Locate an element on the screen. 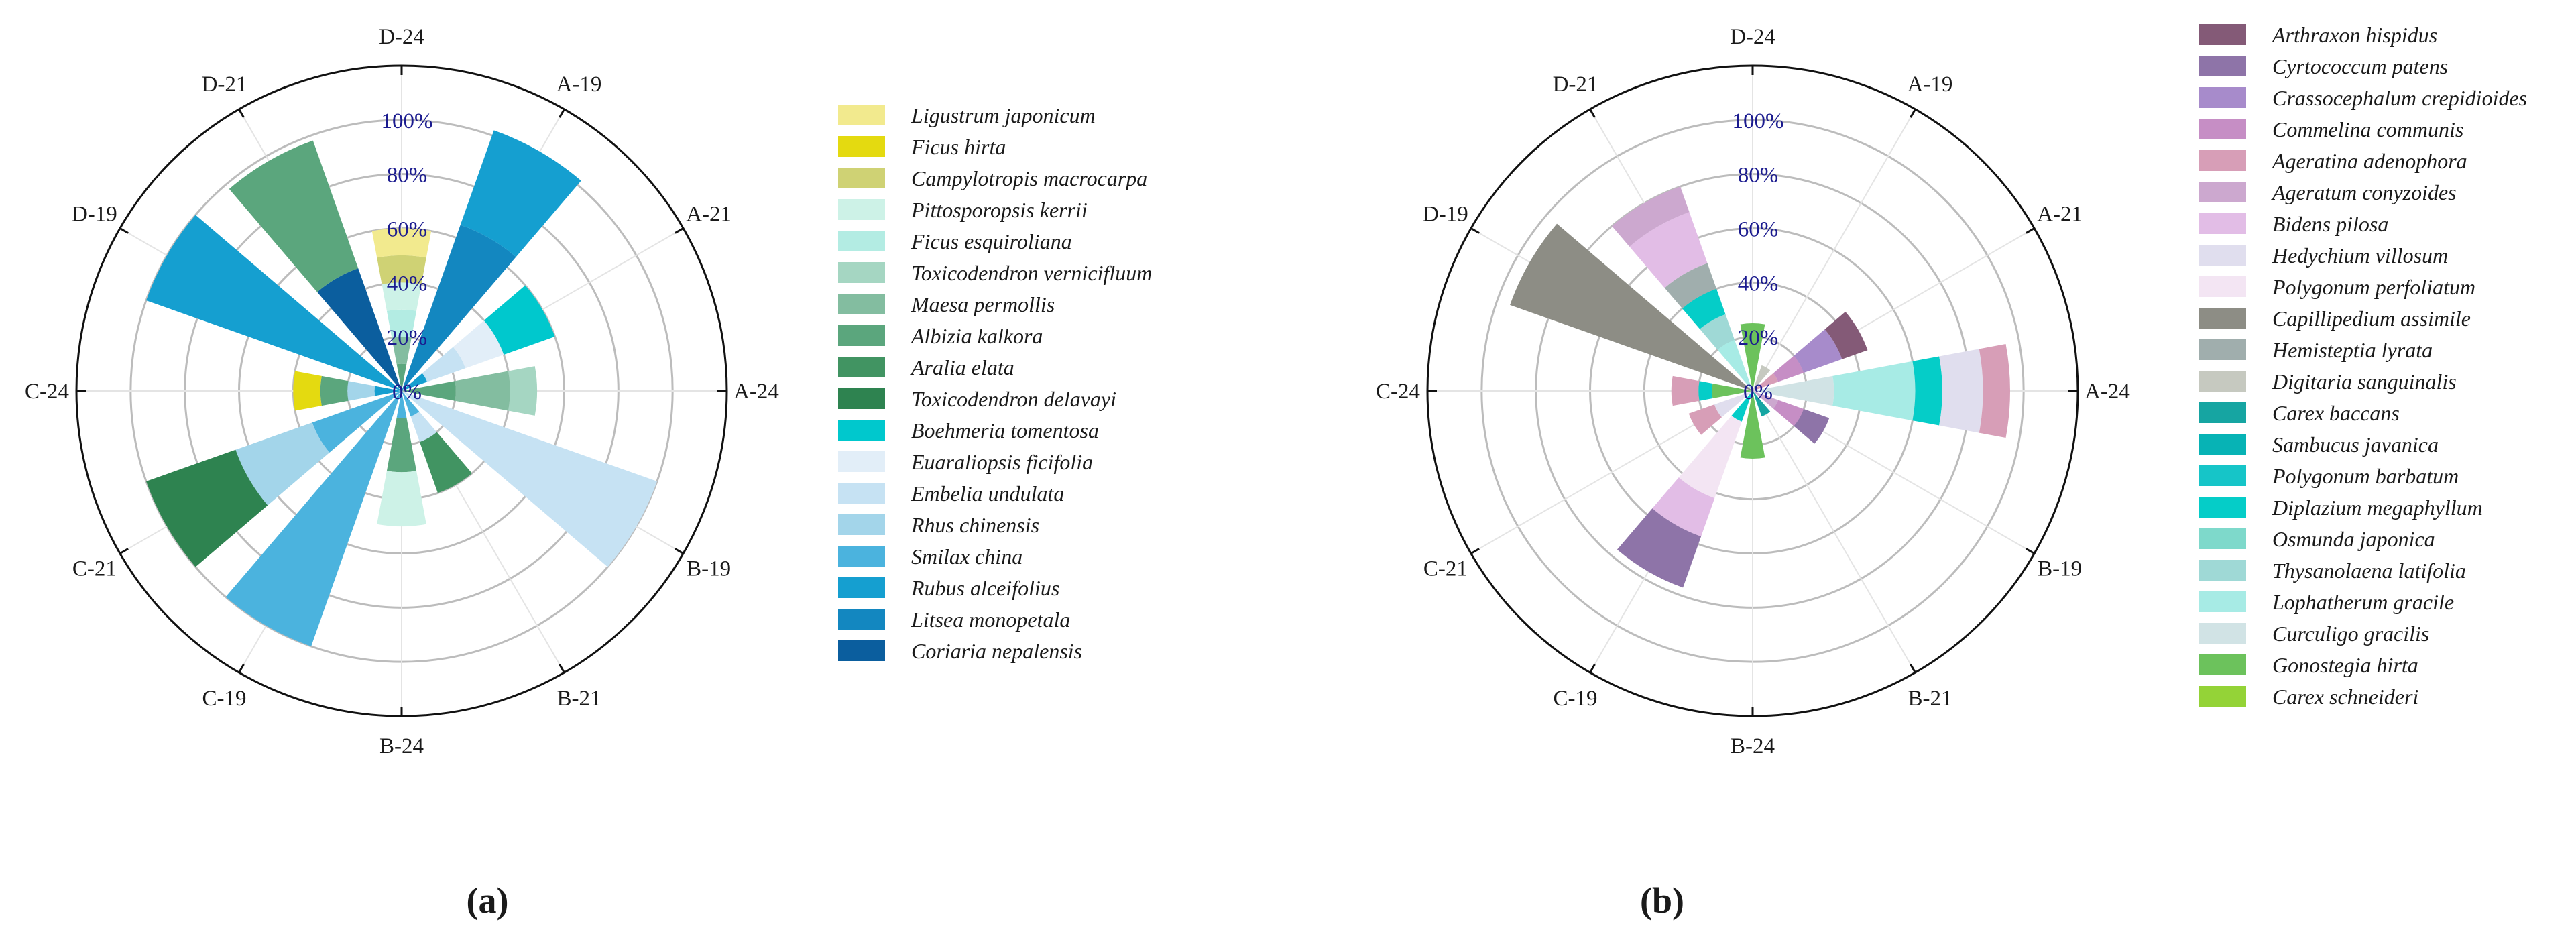 This screenshot has height=938, width=2576. bar-d-21-bidens-pilosa is located at coordinates (1668, 250).